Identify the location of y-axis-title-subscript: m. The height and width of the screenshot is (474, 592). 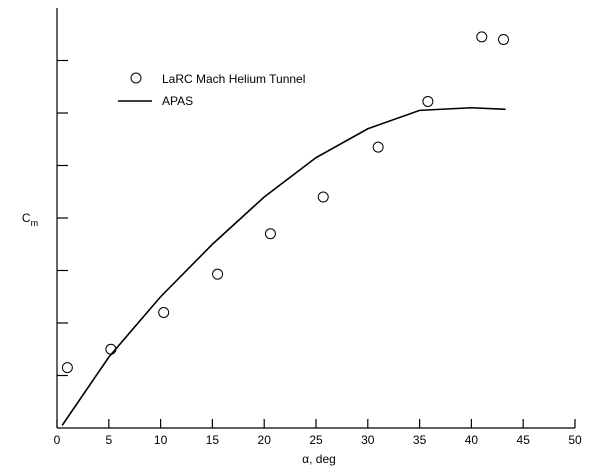
(35, 223).